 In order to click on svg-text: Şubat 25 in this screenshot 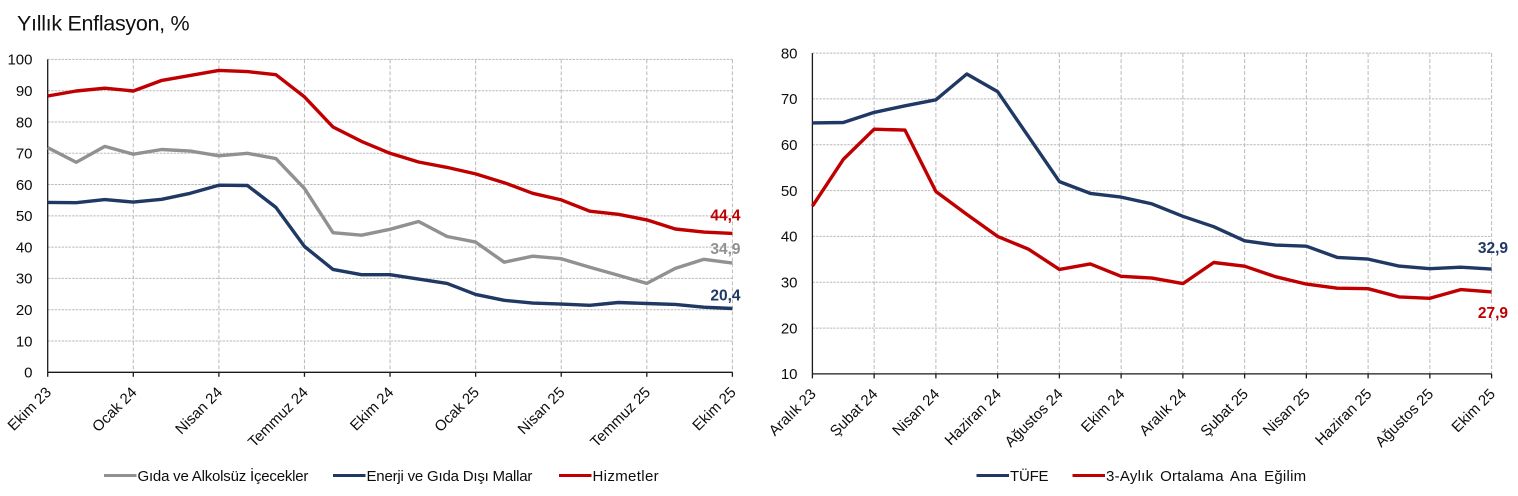, I will do `click(1224, 413)`.